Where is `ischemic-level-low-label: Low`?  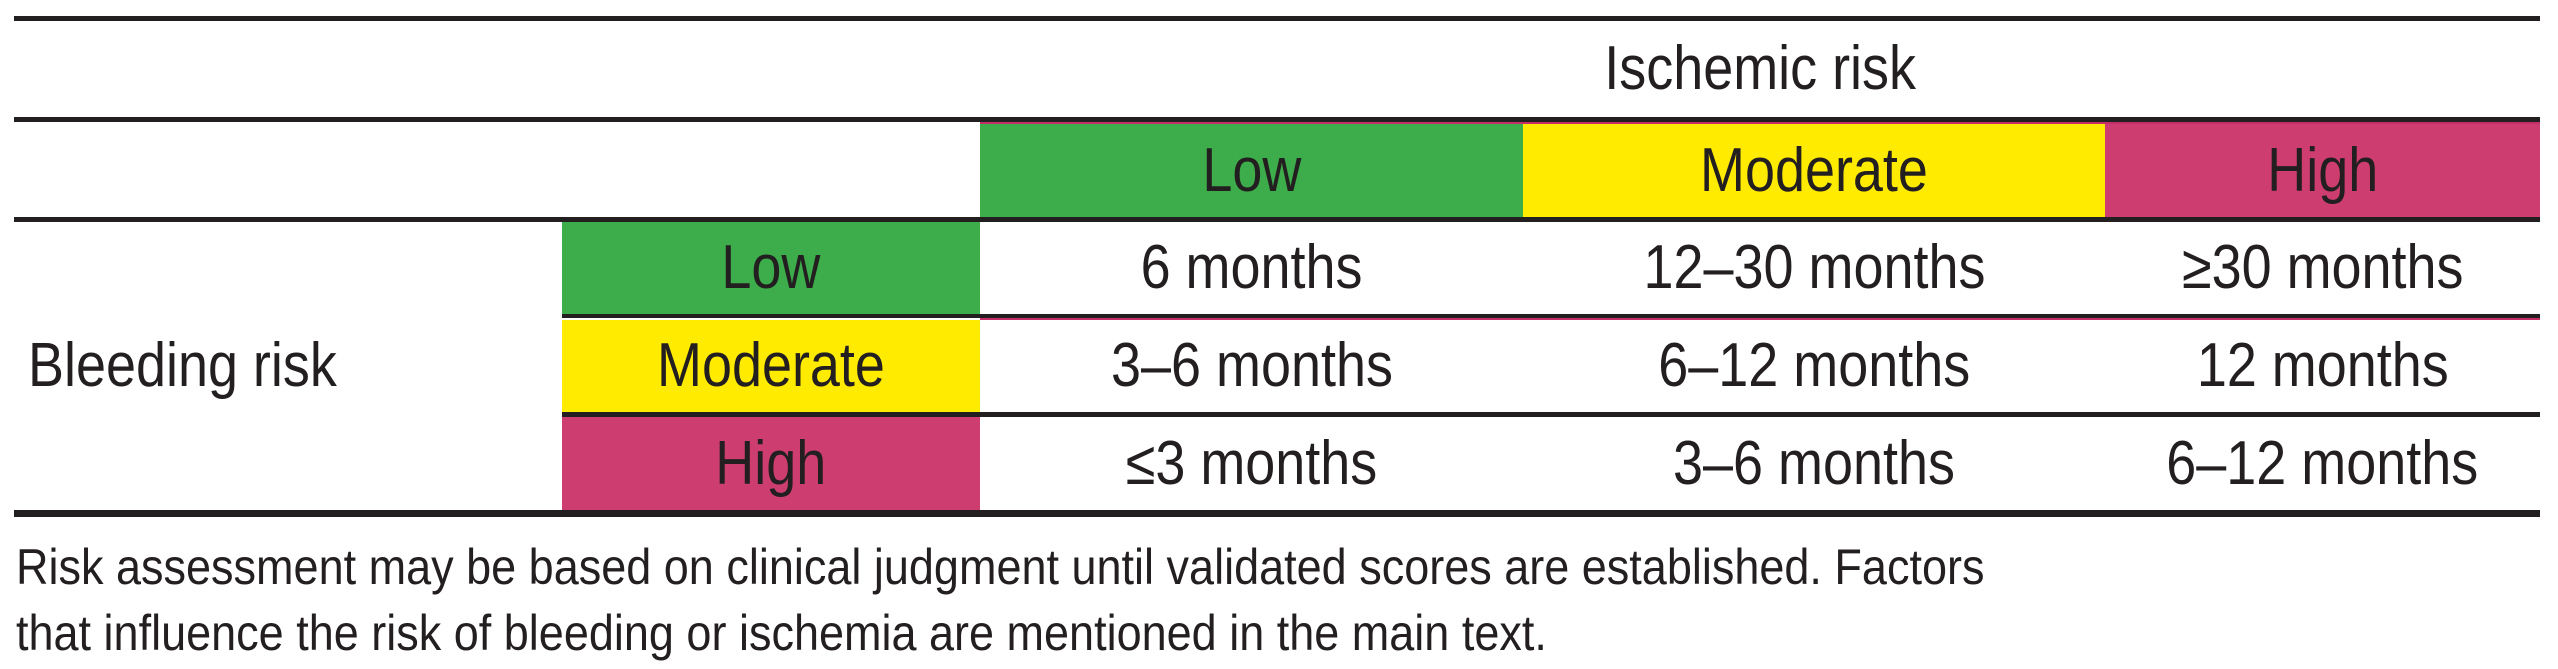
ischemic-level-low-label: Low is located at coordinates (1251, 170).